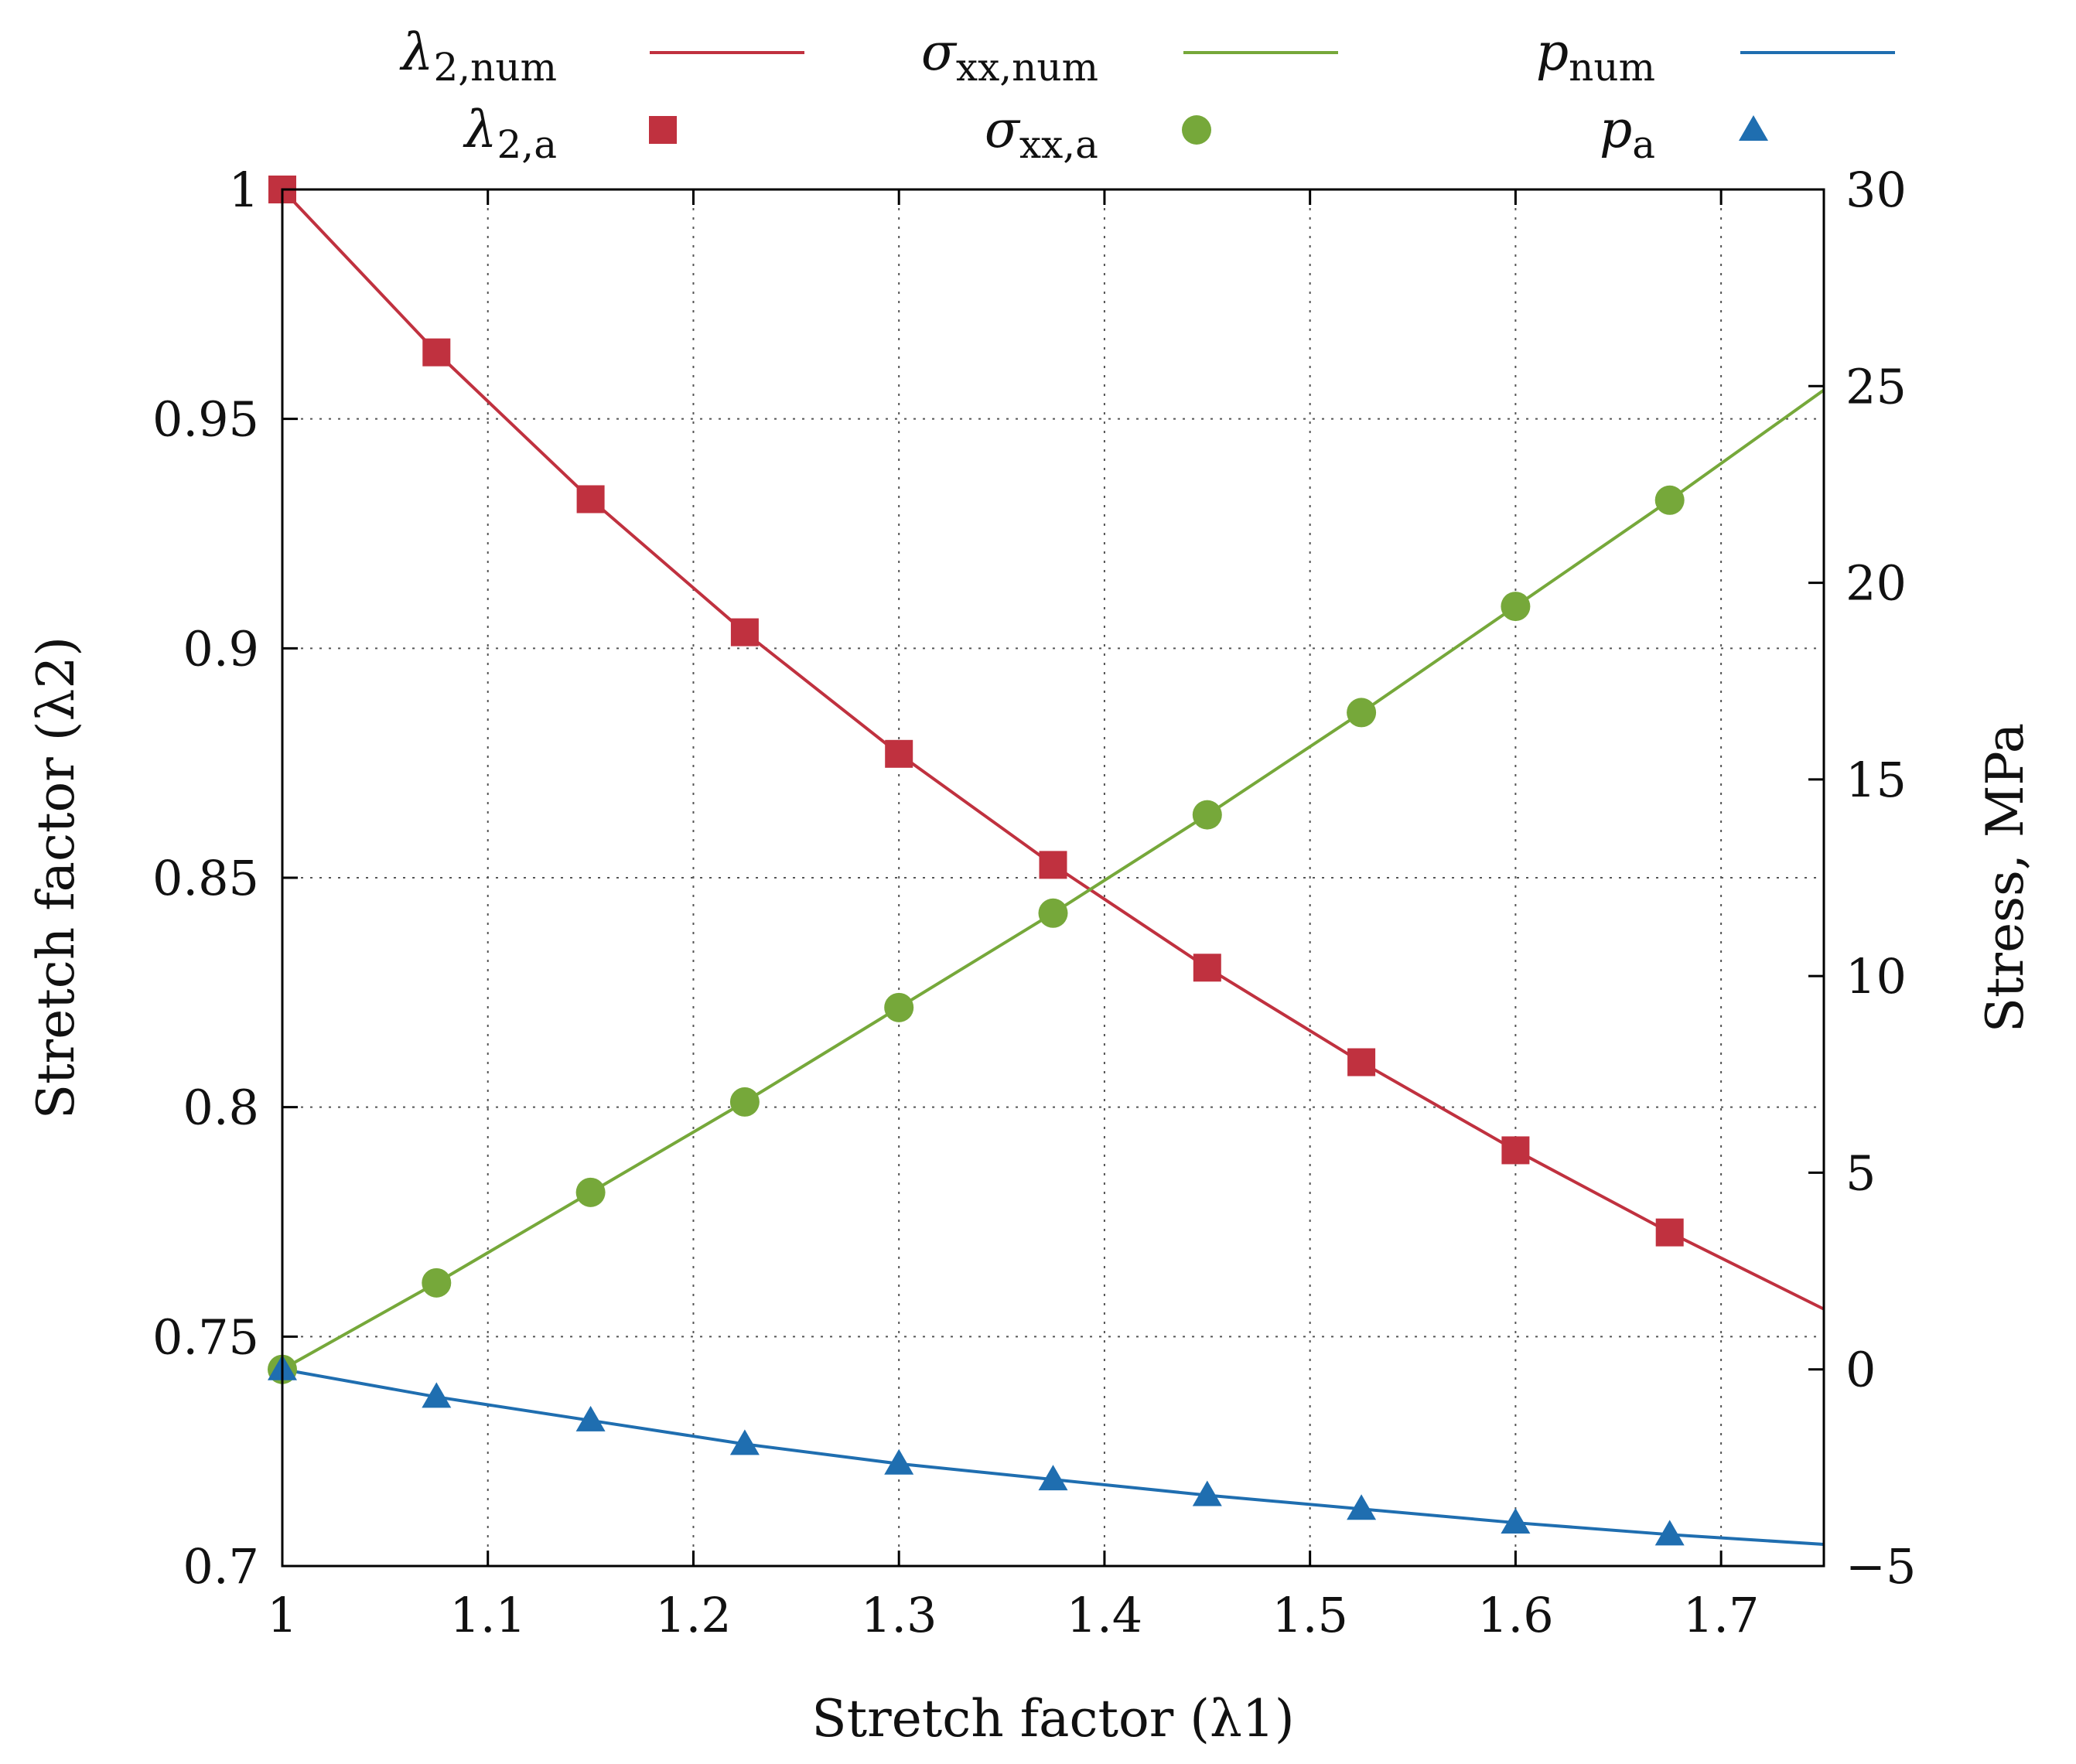 The height and width of the screenshot is (1764, 2076). I want to click on y-tick-label: 0.85, so click(206, 878).